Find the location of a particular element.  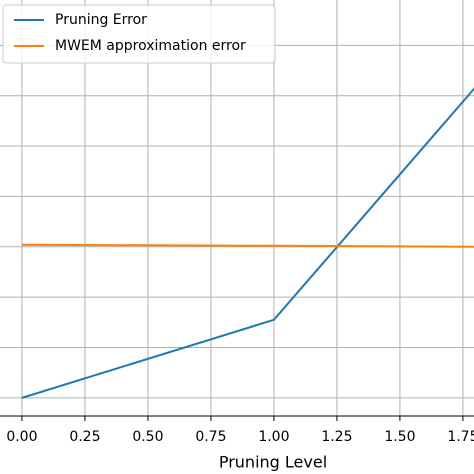

series-line is located at coordinates (247, 245).